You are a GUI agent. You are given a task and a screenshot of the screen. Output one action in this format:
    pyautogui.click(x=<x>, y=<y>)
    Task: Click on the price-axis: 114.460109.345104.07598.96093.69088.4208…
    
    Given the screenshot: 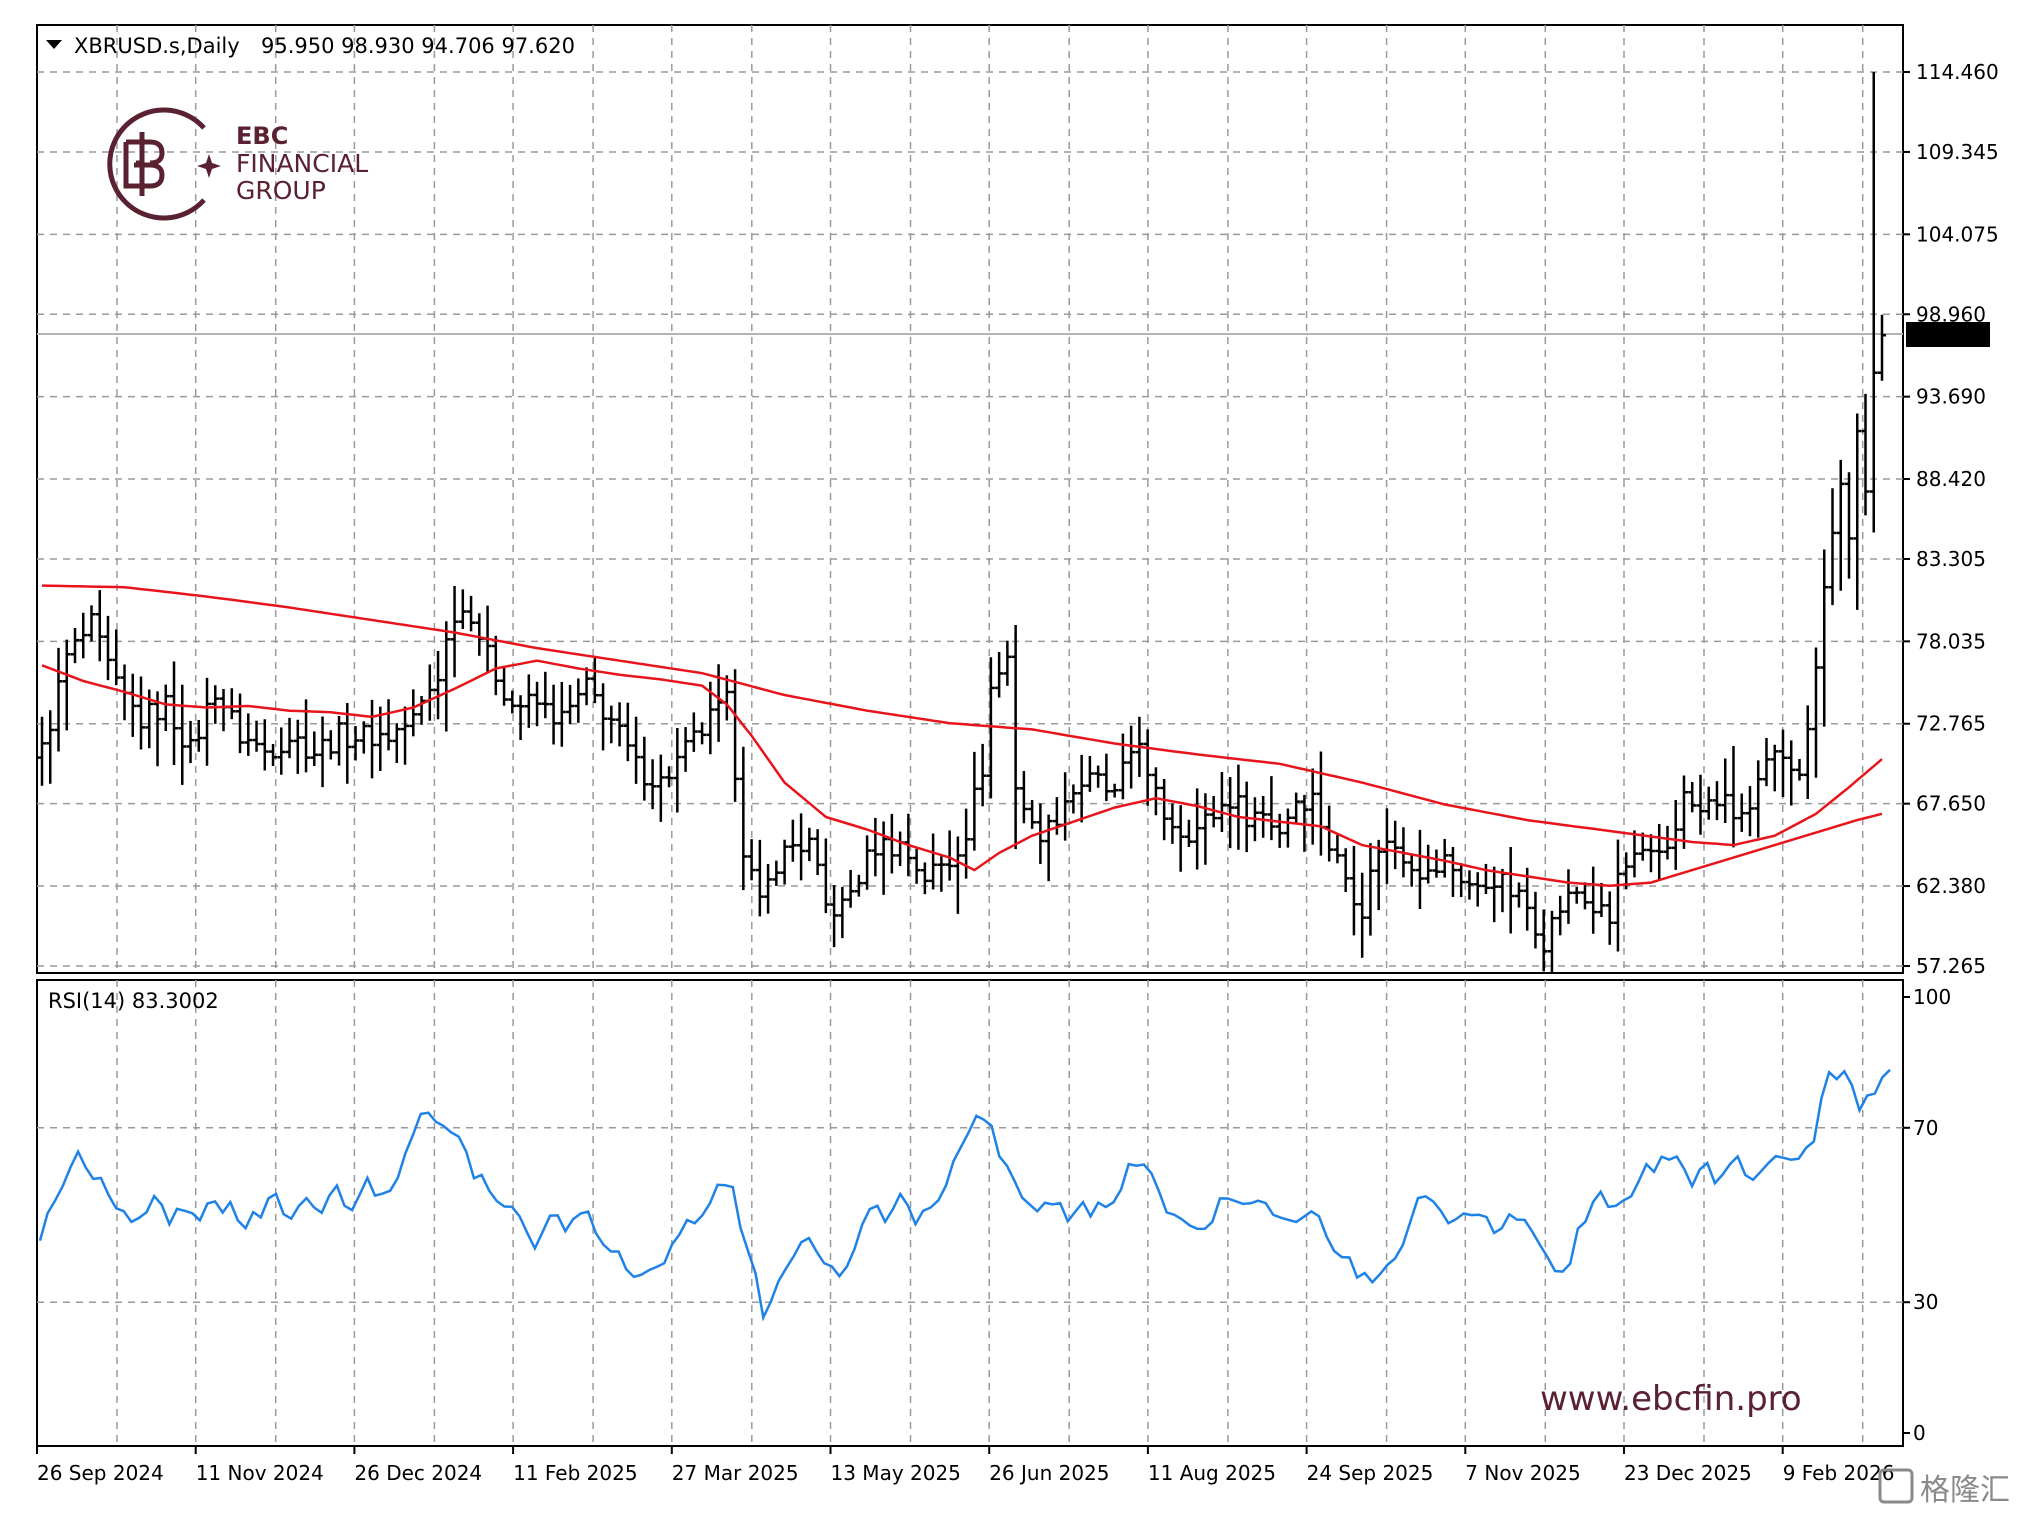 What is the action you would take?
    pyautogui.click(x=1951, y=519)
    